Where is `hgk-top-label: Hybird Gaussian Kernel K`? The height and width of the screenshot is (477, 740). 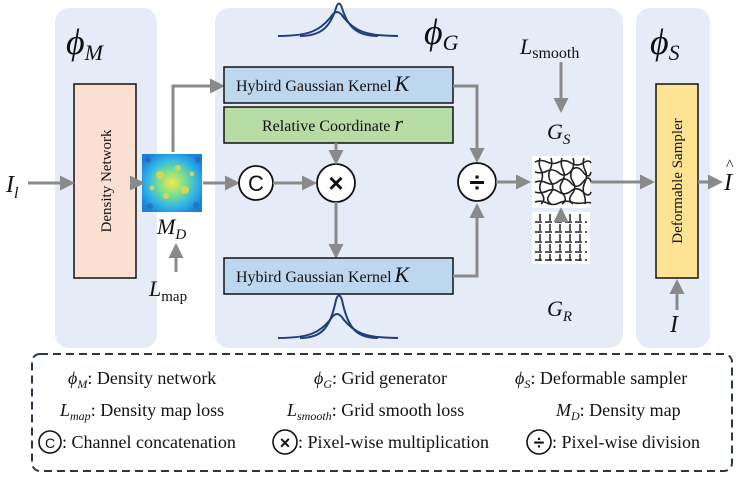 hgk-top-label: Hybird Gaussian Kernel K is located at coordinates (323, 83).